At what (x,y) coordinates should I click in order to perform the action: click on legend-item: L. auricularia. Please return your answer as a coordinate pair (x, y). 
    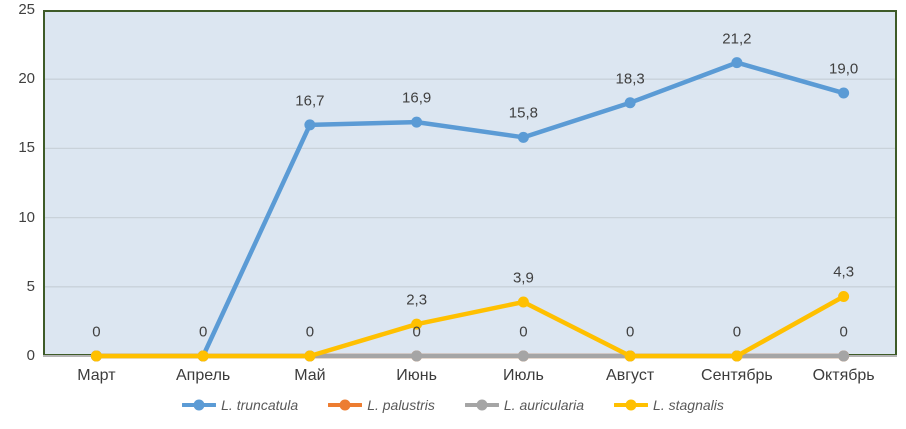
    Looking at the image, I should click on (524, 405).